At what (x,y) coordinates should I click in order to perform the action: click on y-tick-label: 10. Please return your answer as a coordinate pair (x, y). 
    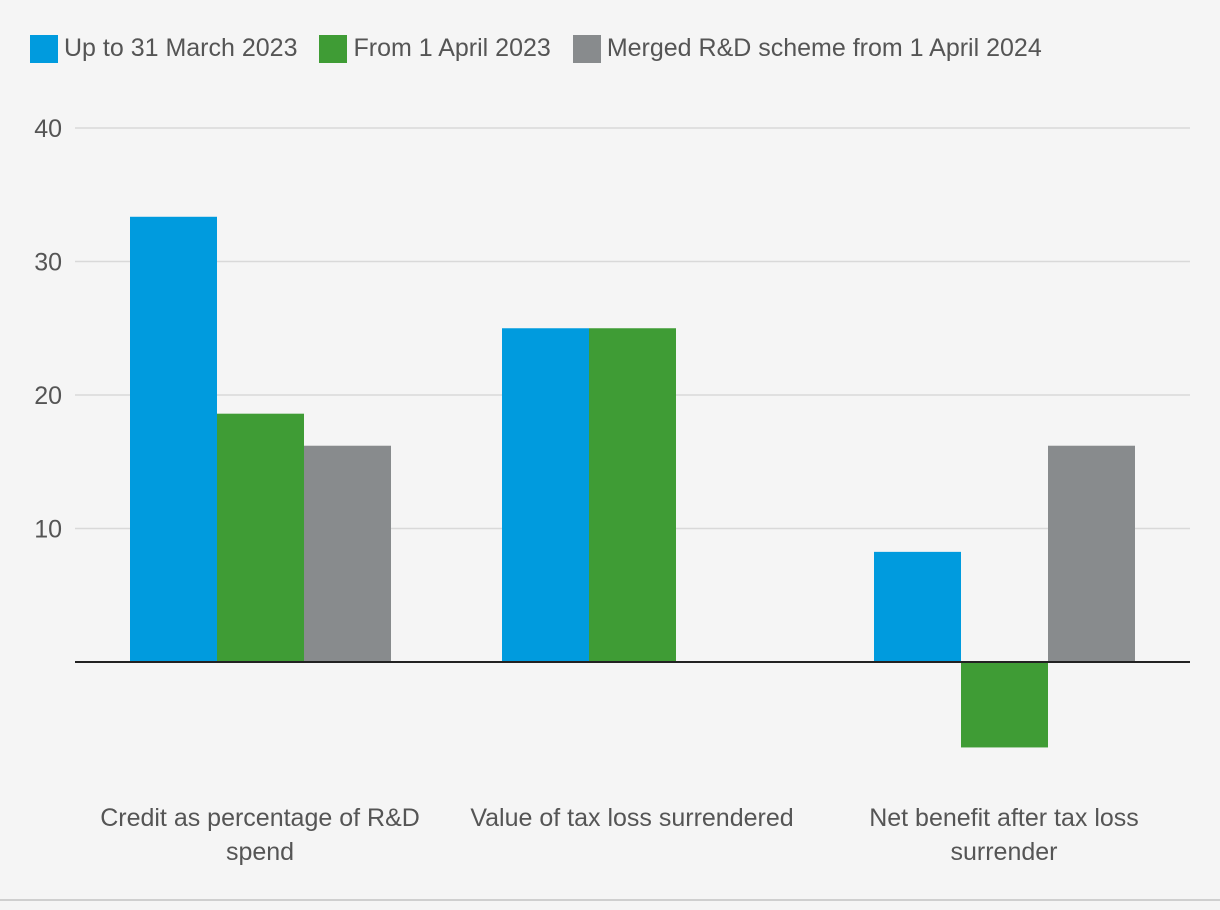
    Looking at the image, I should click on (48, 530).